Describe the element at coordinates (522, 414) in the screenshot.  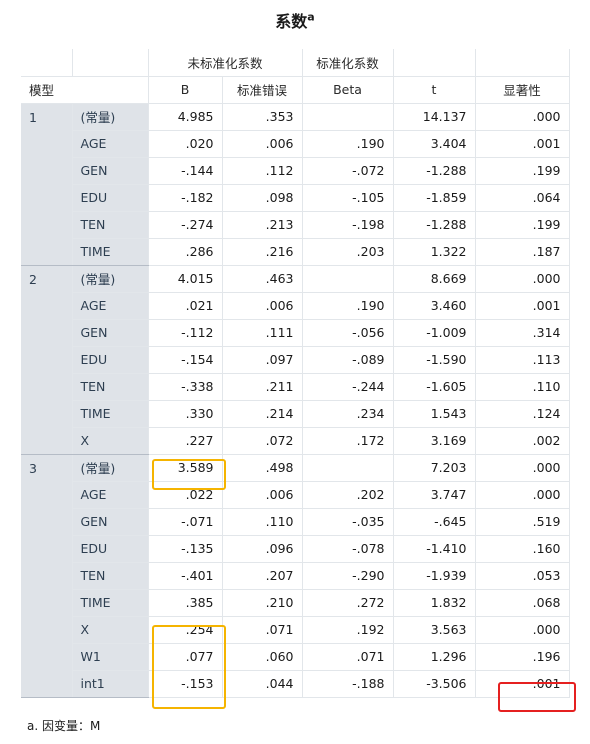
I see `cell-sig: .124` at that location.